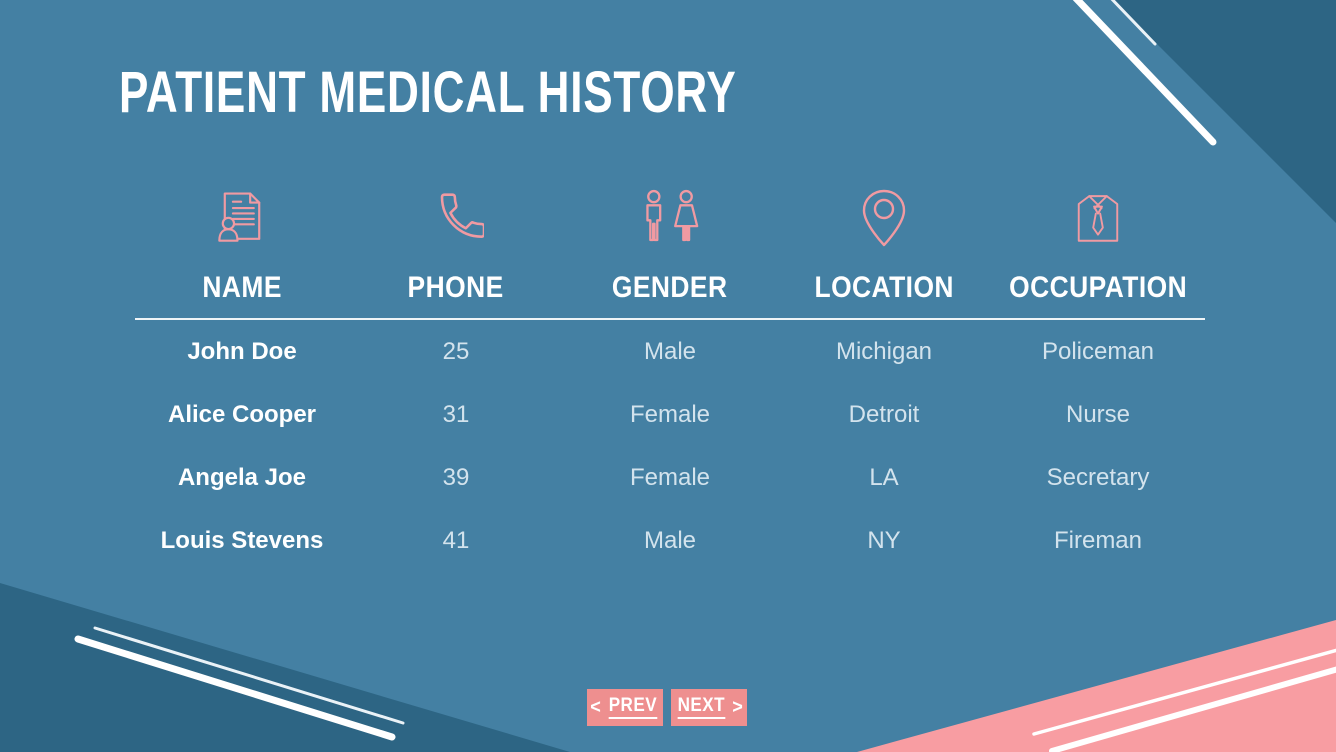  What do you see at coordinates (242, 351) in the screenshot?
I see `cell-name: John Doe` at bounding box center [242, 351].